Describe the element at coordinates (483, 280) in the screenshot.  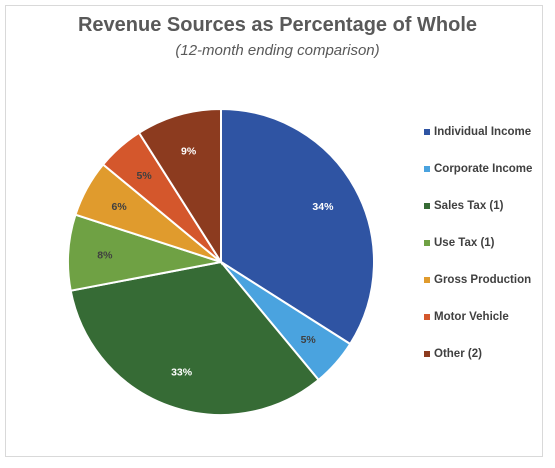
I see `legend-label: Gross Production` at that location.